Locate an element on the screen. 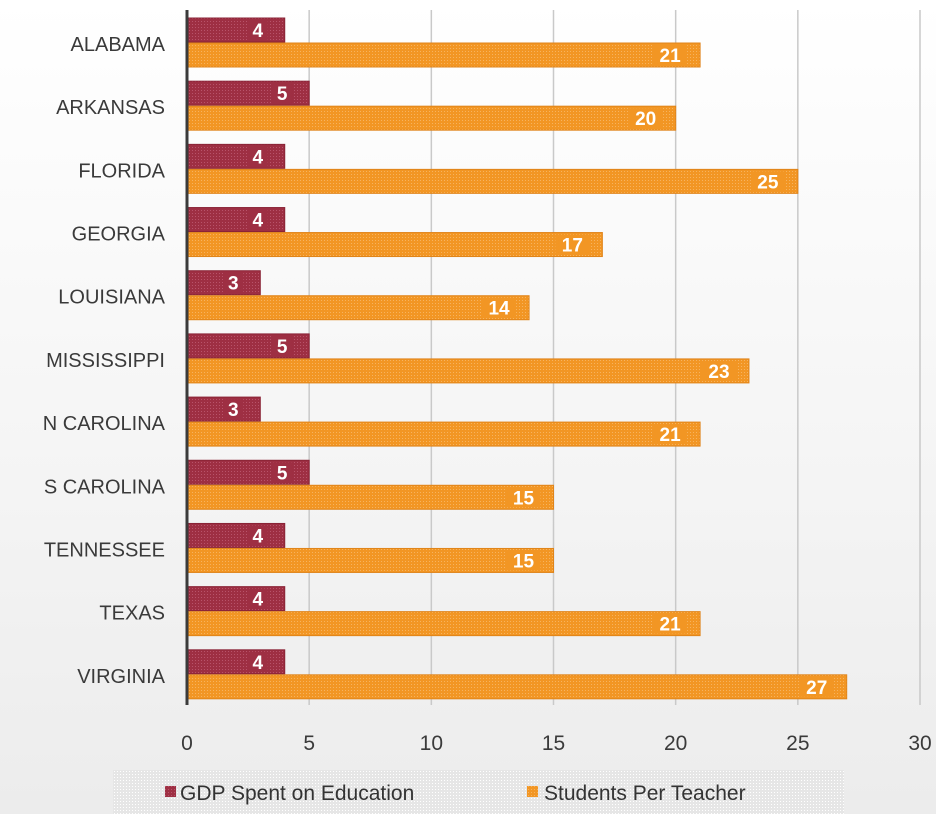  data-label-students-mississippi: 23 is located at coordinates (718, 372).